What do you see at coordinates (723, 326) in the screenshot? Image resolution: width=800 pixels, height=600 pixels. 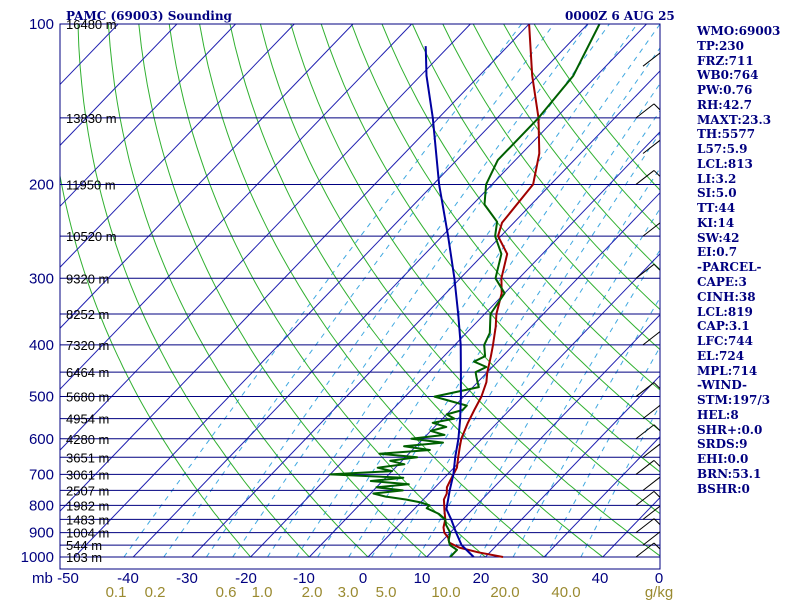 I see `index-item: CAP:3.1` at bounding box center [723, 326].